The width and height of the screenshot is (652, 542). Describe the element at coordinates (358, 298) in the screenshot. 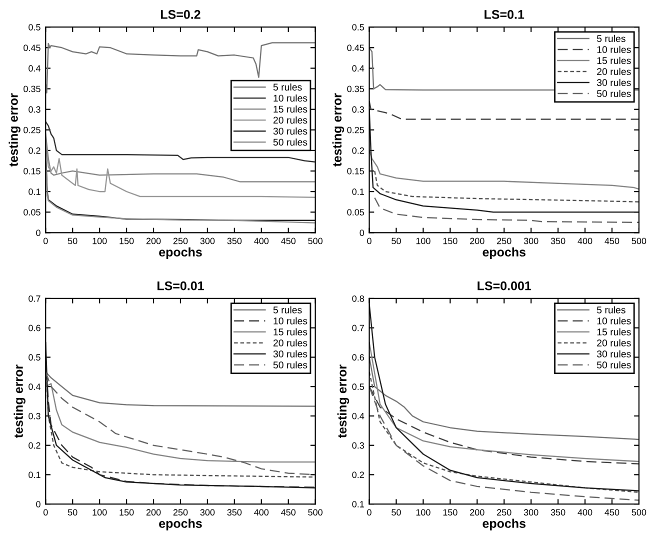

I see `y-tick-label: 0.8` at that location.